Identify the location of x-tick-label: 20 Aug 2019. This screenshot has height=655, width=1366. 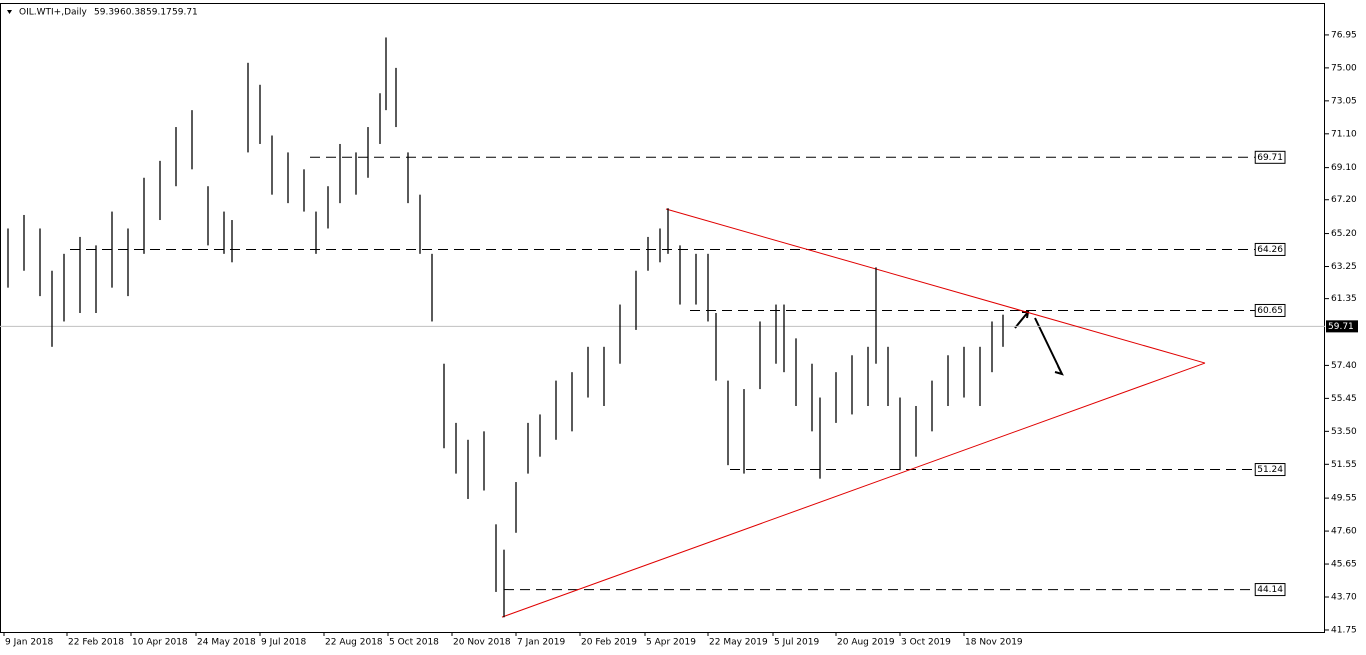
(866, 643).